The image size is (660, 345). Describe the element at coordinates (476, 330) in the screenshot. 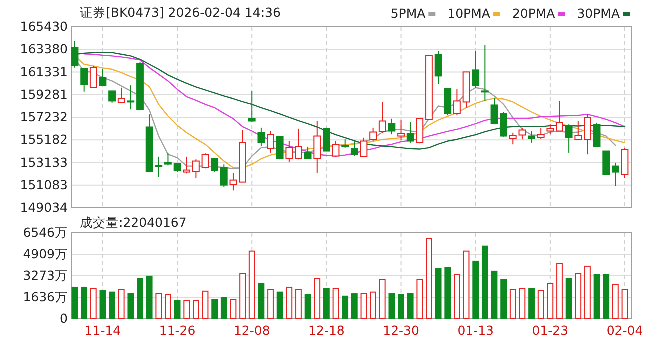

I see `x-tick-label: 01-13` at that location.